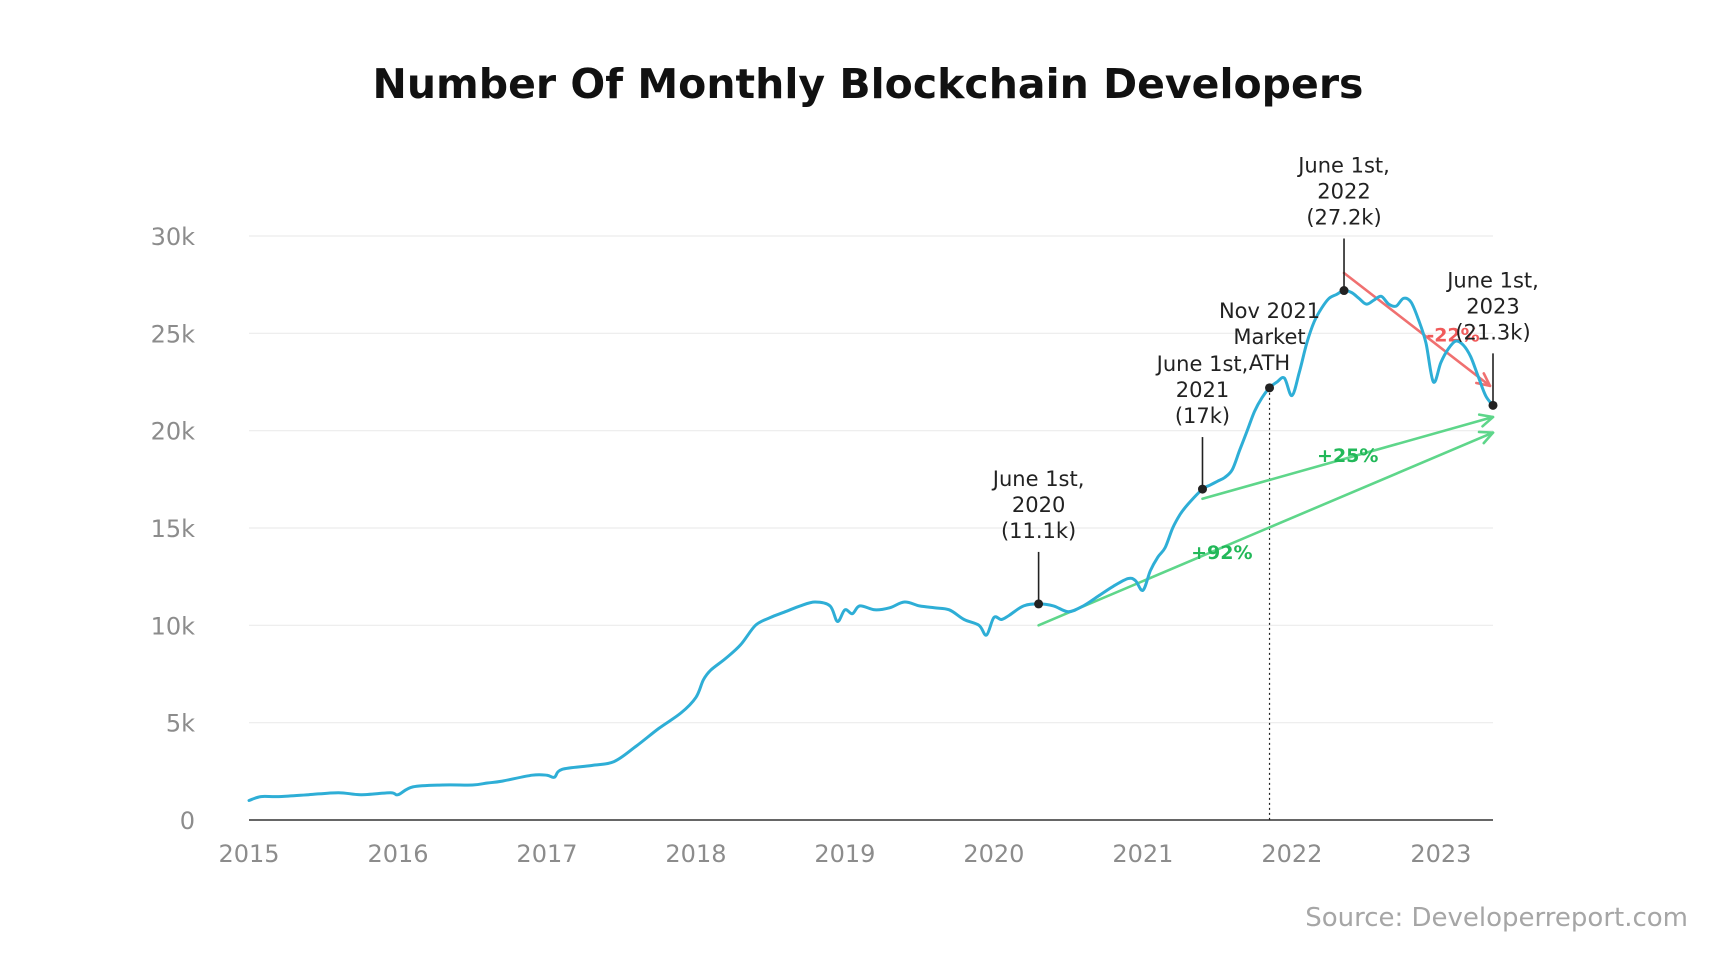 This screenshot has height=960, width=1728. I want to click on x-tick-label: 2018, so click(695, 854).